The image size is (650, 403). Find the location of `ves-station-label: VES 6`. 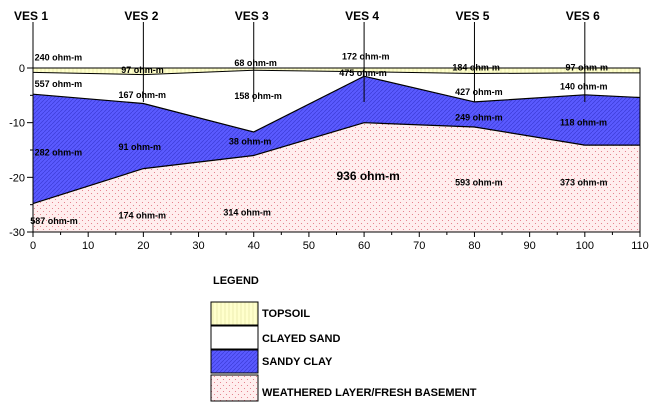

ves-station-label: VES 6 is located at coordinates (583, 16).